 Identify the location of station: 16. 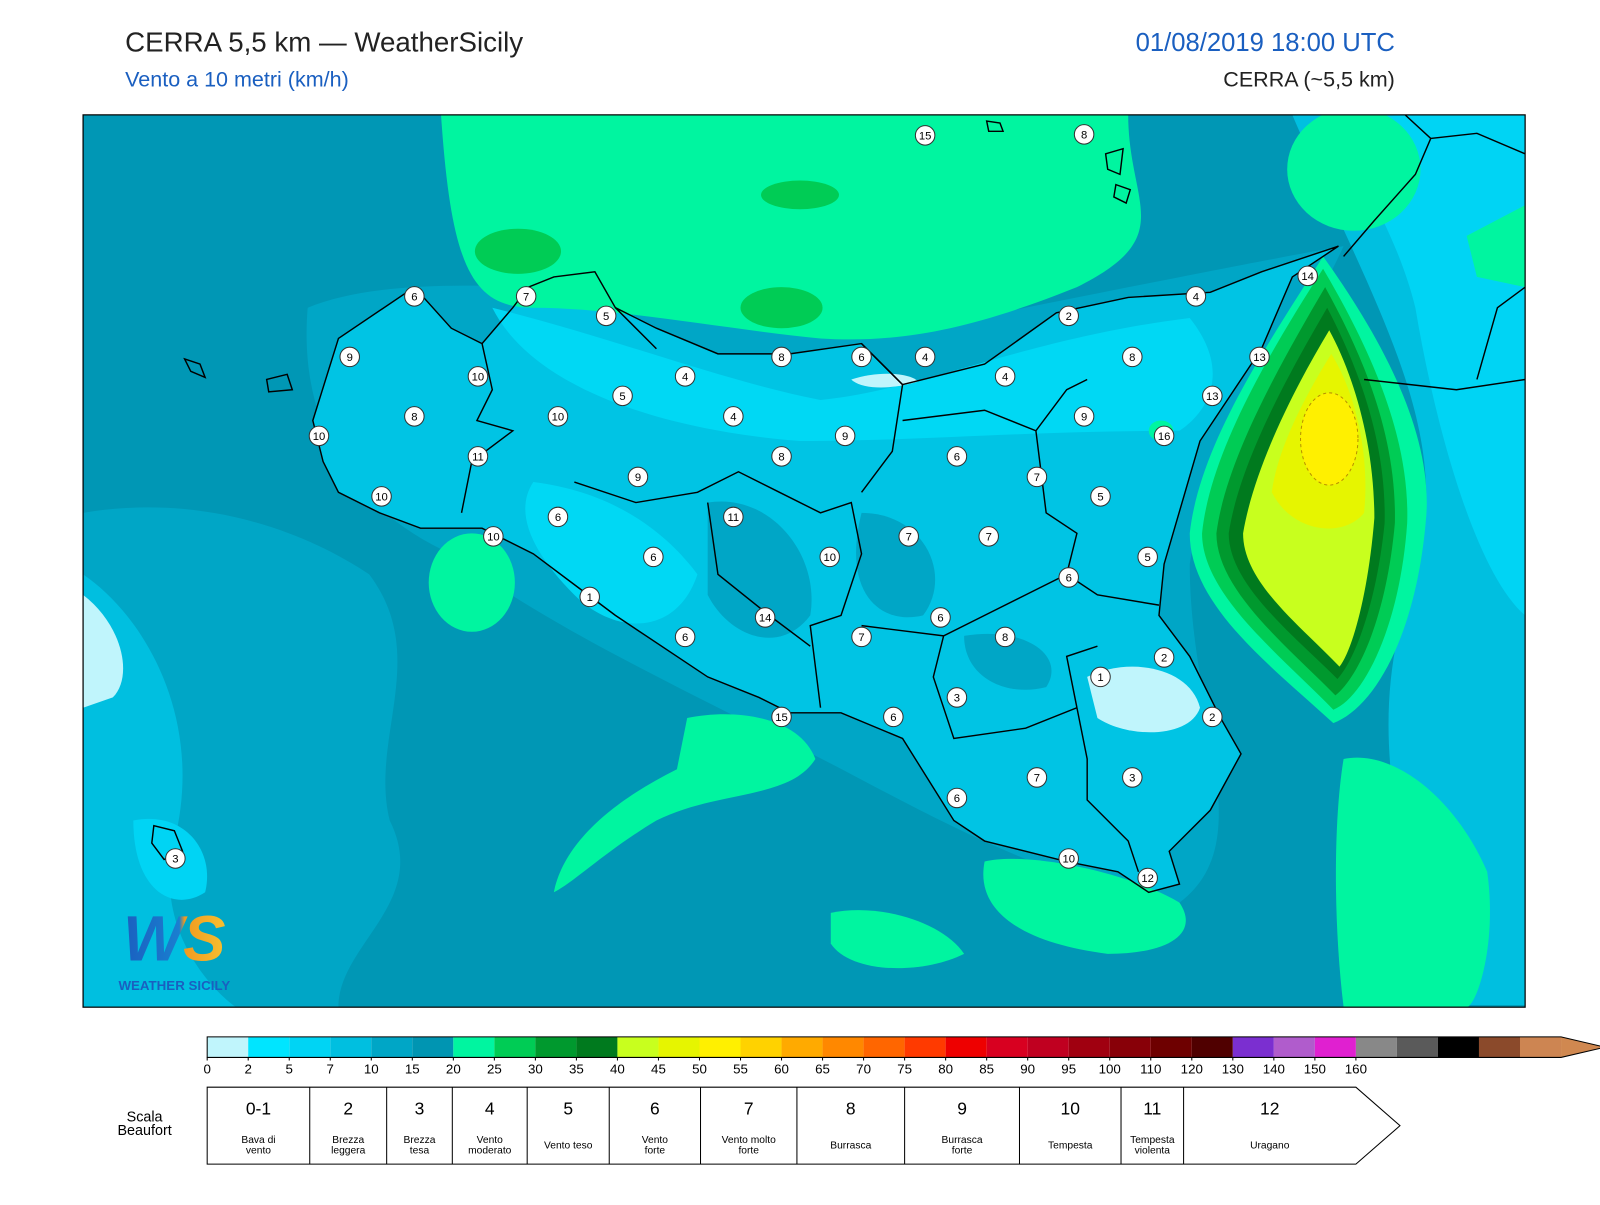
(1164, 436).